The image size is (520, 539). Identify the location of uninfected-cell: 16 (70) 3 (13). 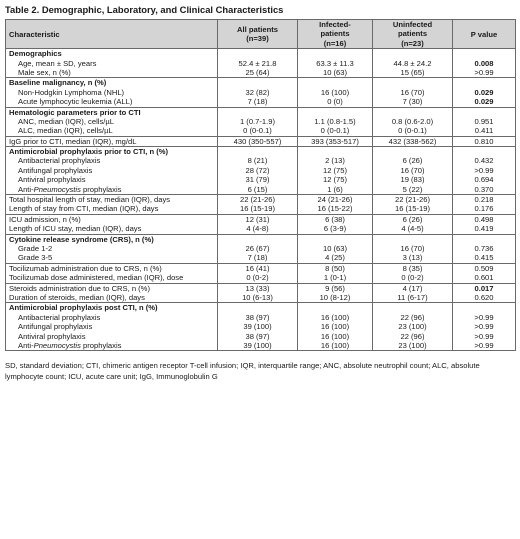
(412, 248).